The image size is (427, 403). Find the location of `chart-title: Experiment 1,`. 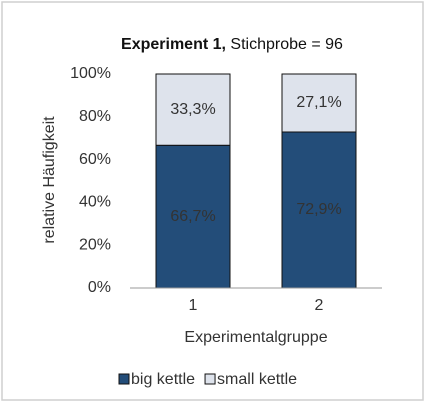

chart-title: Experiment 1, is located at coordinates (173, 44).